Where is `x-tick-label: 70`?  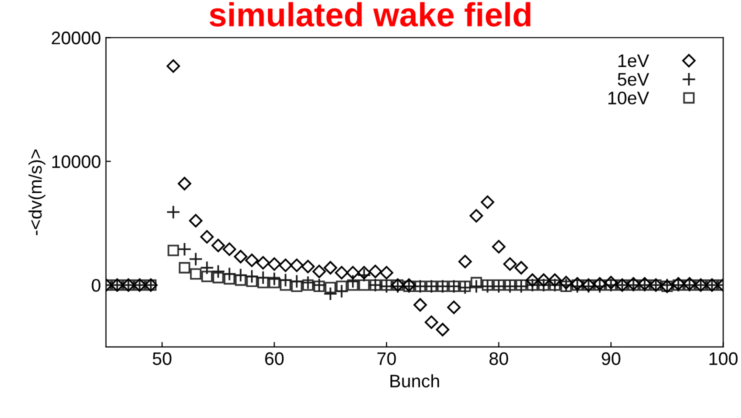 x-tick-label: 70 is located at coordinates (386, 359).